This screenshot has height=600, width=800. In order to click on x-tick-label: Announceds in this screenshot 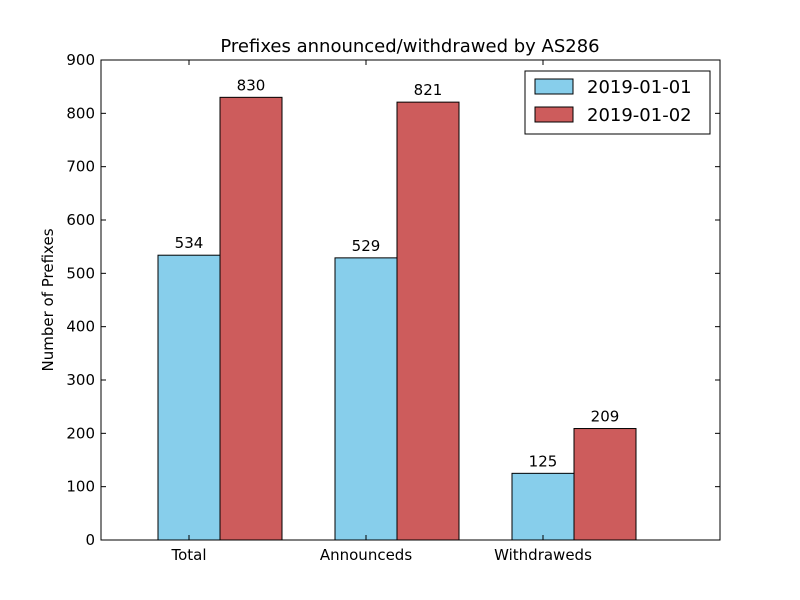, I will do `click(366, 555)`.